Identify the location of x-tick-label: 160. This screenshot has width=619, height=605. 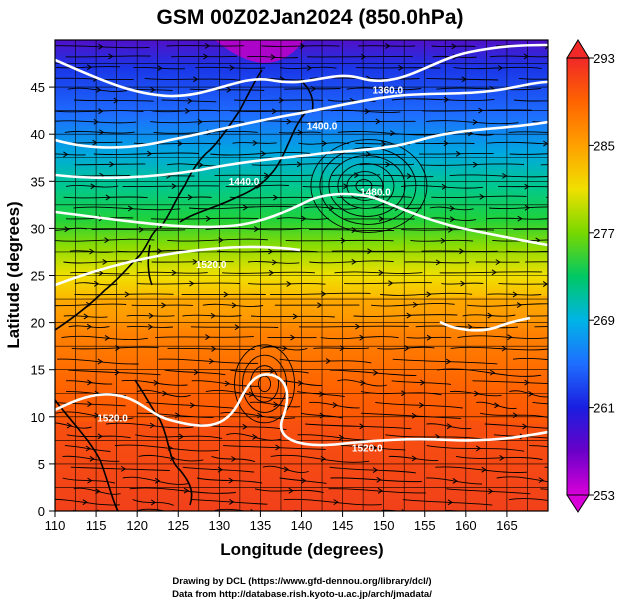
(466, 525).